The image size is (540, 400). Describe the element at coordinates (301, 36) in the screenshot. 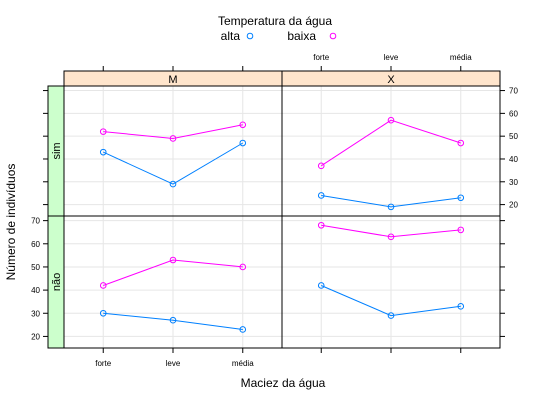

I see `legend-label-baixa: baixa` at that location.